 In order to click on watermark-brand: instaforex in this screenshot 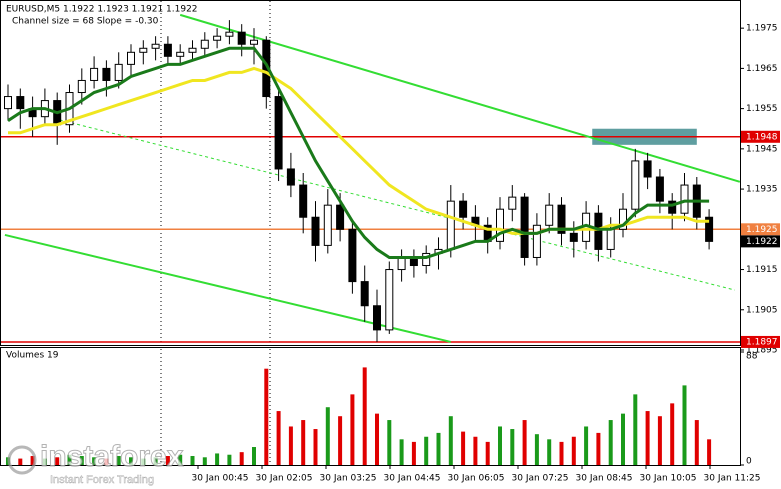, I will do `click(112, 456)`.